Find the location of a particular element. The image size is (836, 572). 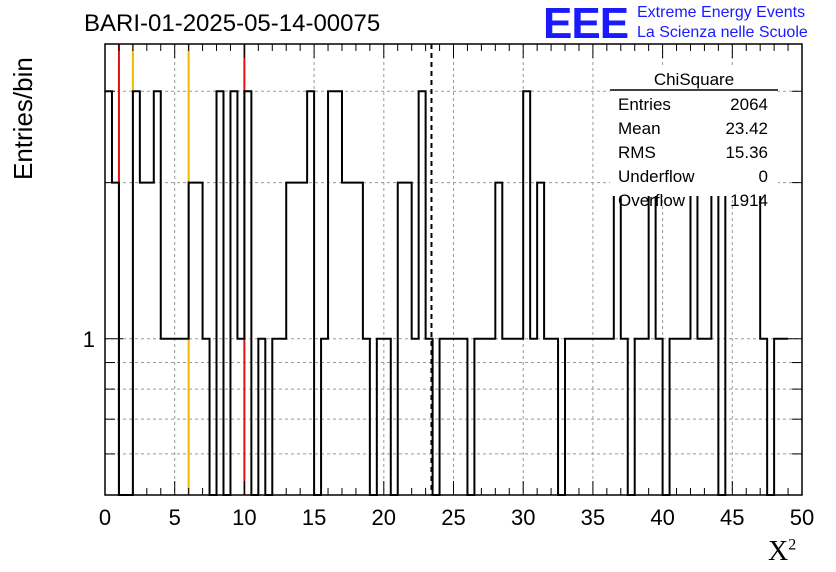

stats-value: 1914 is located at coordinates (749, 200).